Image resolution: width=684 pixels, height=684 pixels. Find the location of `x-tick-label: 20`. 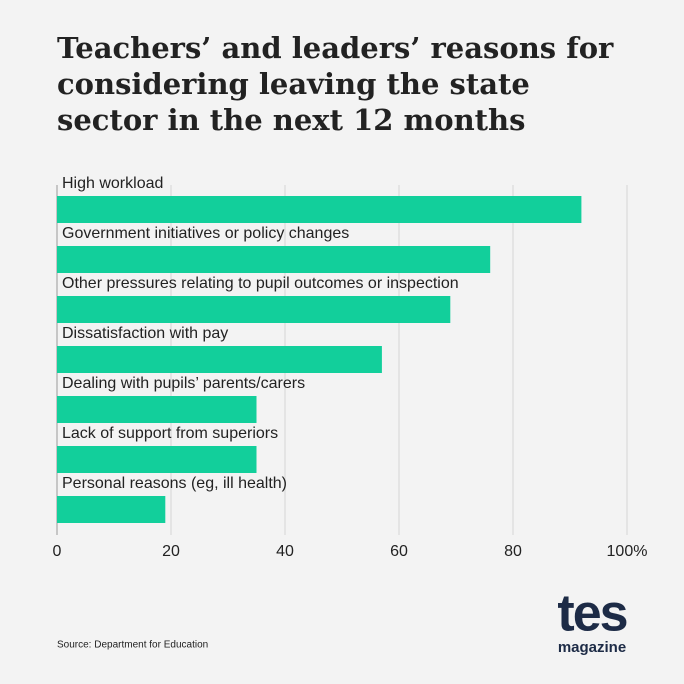

x-tick-label: 20 is located at coordinates (171, 551).